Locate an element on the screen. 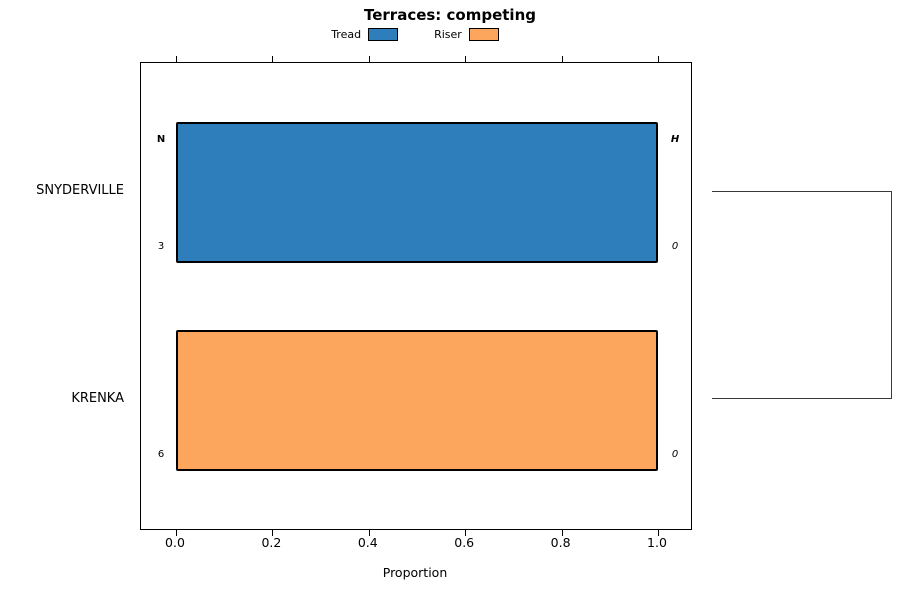  chart-title: Terraces: competing is located at coordinates (449, 15).